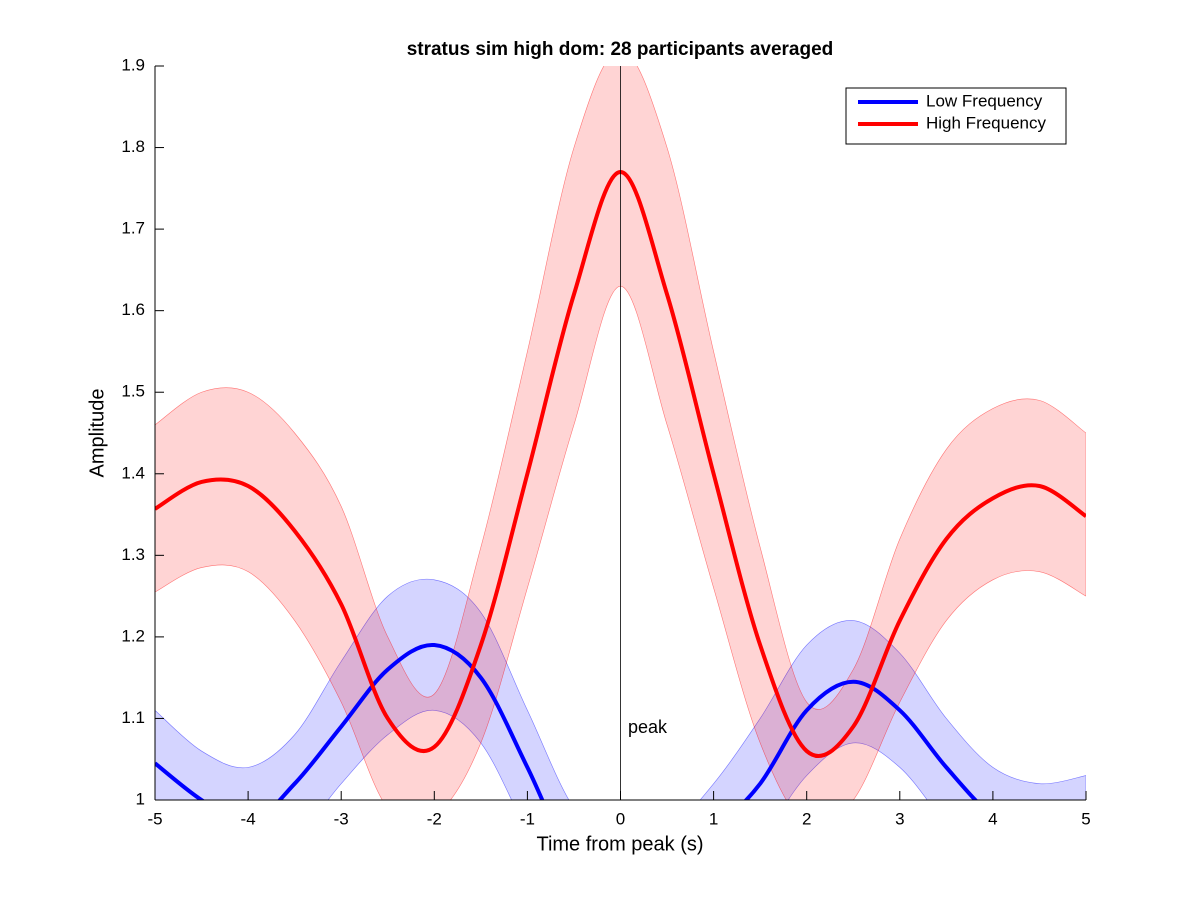  I want to click on legend-box, so click(956, 116).